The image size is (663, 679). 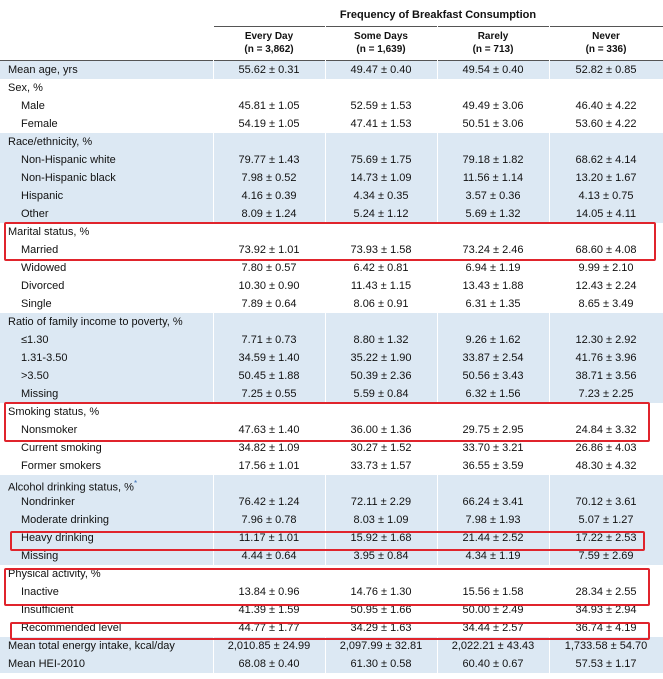 I want to click on value-cell: 57.53 ± 1.17, so click(x=606, y=664).